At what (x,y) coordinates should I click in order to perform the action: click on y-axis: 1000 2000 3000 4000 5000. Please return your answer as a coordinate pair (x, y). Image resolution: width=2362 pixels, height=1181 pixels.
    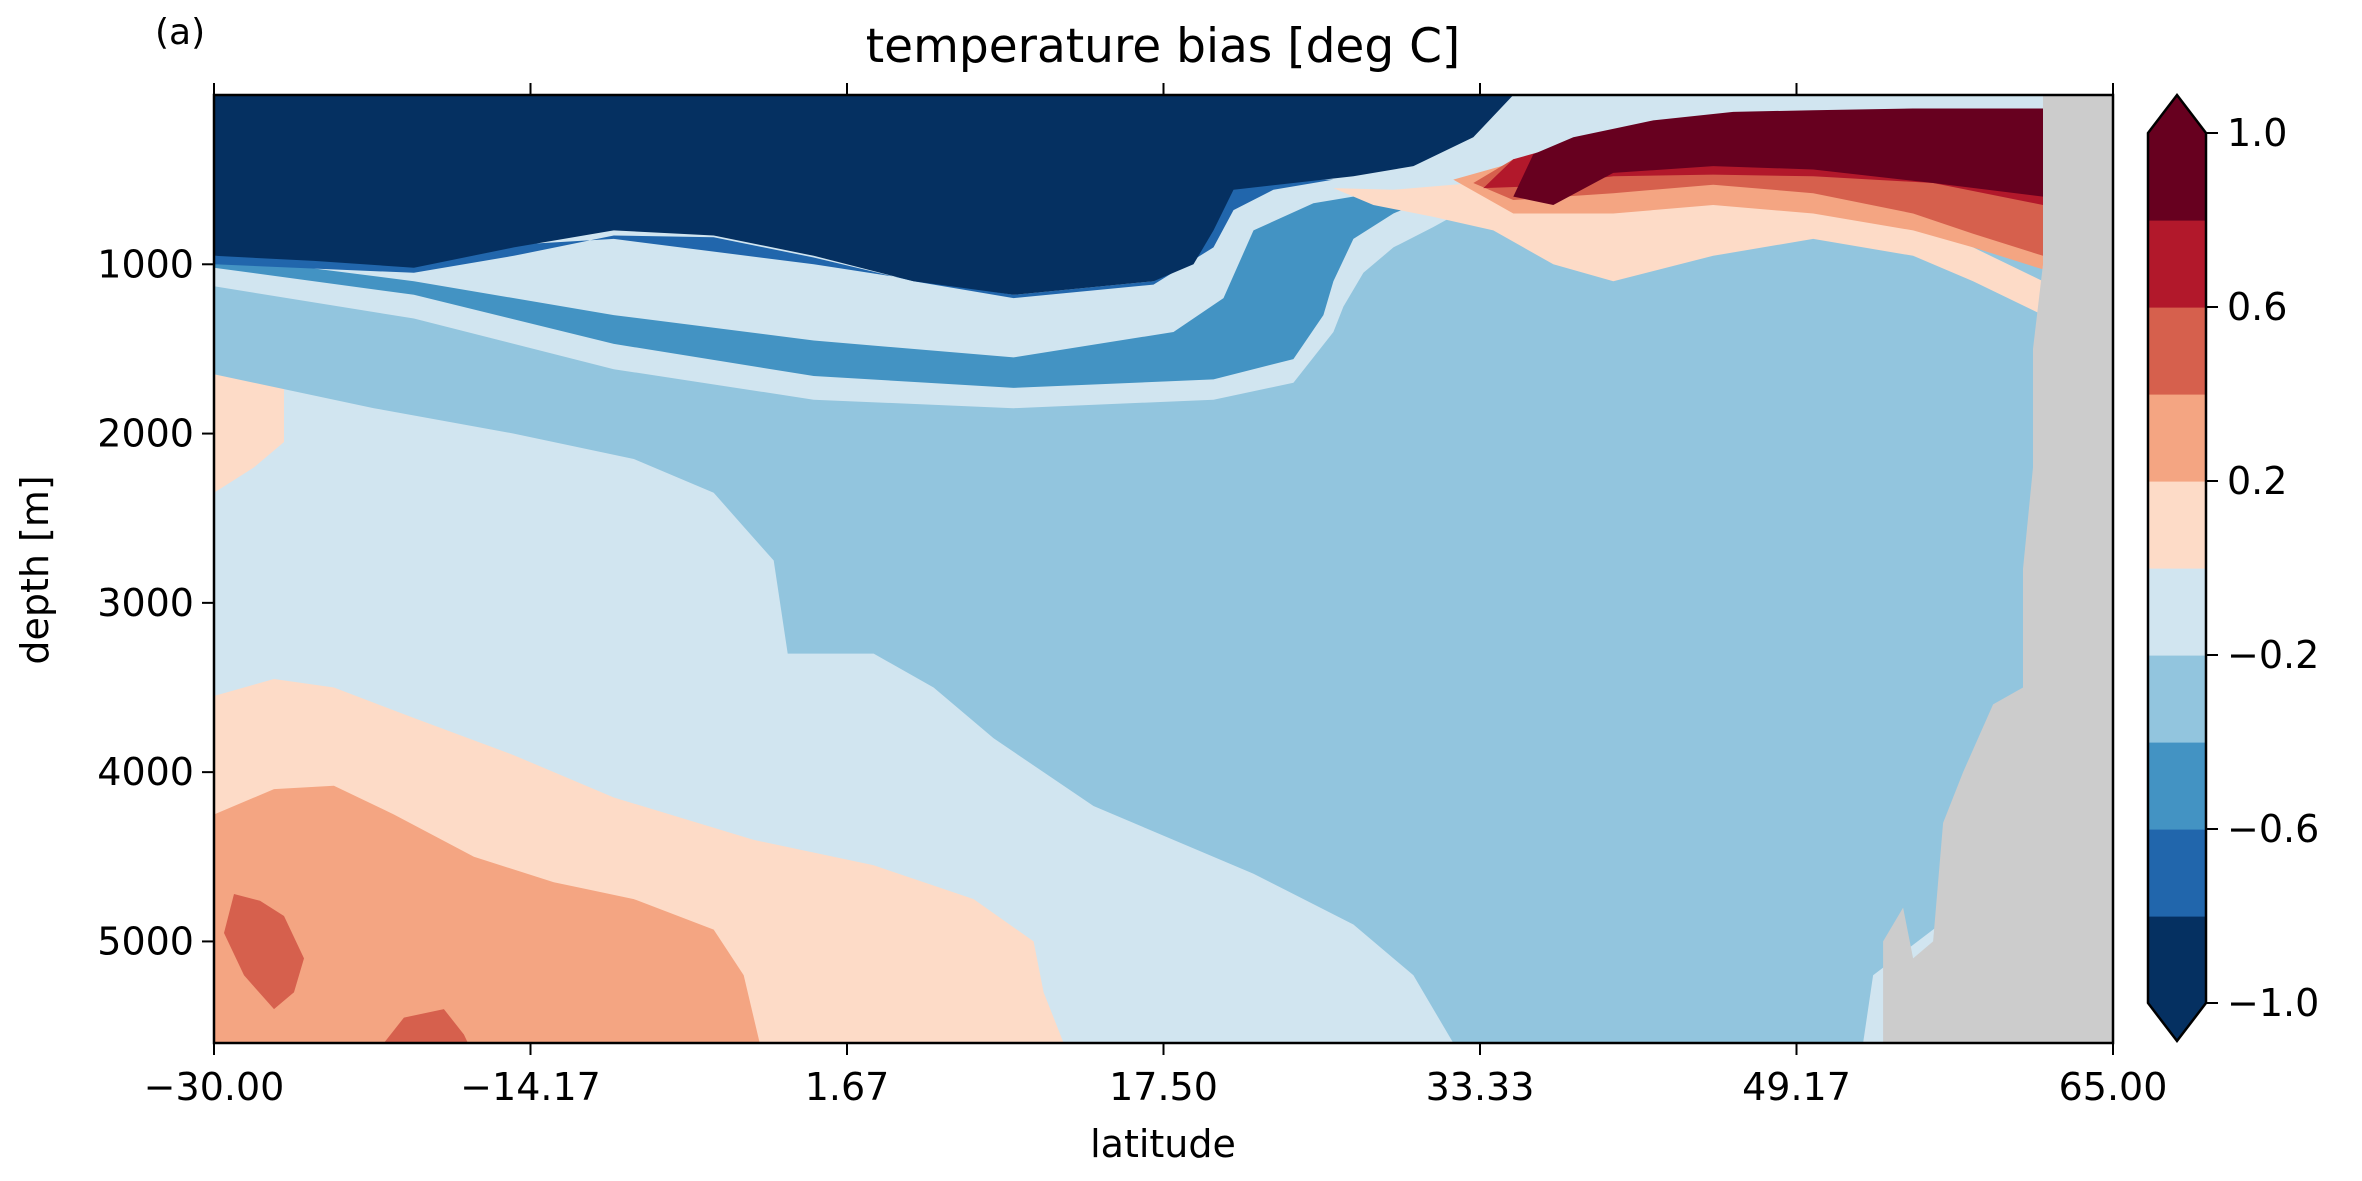
    Looking at the image, I should click on (155, 602).